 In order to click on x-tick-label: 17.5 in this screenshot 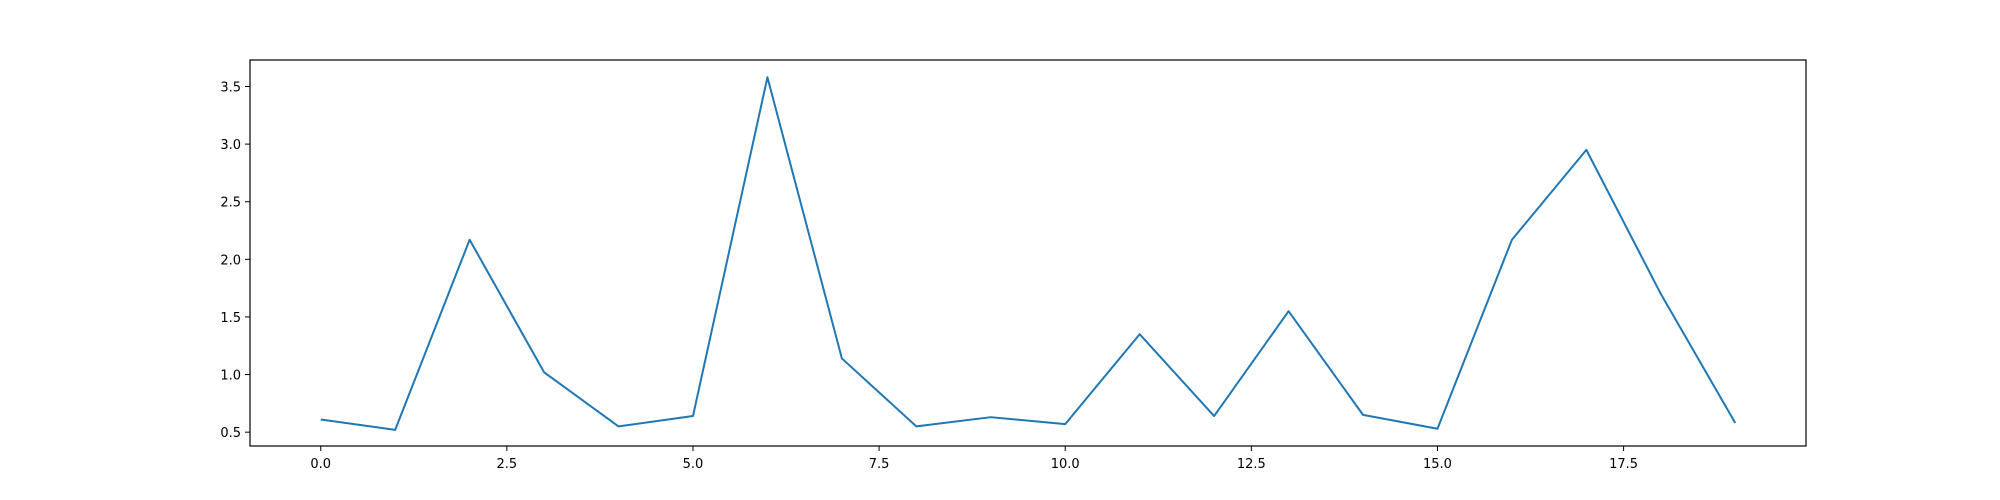, I will do `click(1623, 464)`.